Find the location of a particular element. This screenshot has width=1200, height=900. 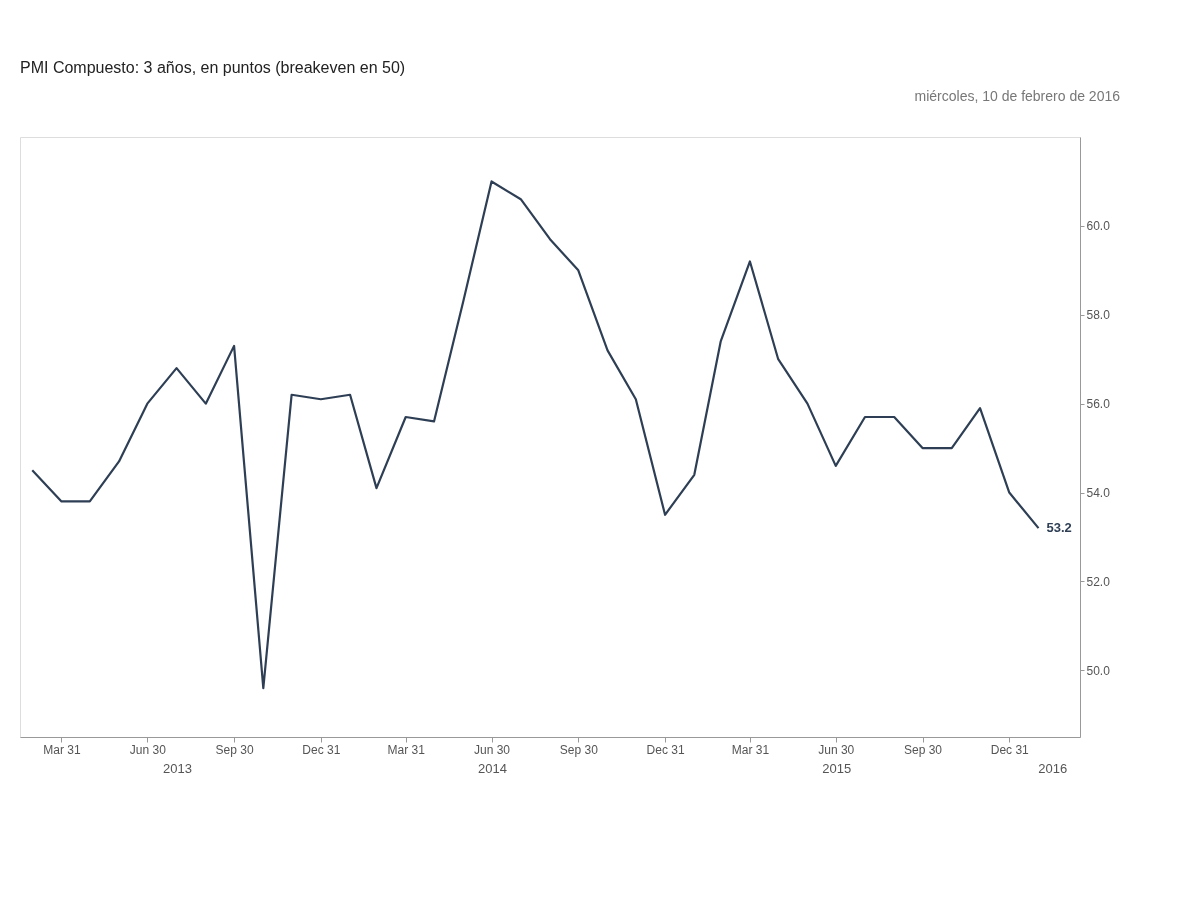

y-tick-label: 54.0 is located at coordinates (1098, 493).